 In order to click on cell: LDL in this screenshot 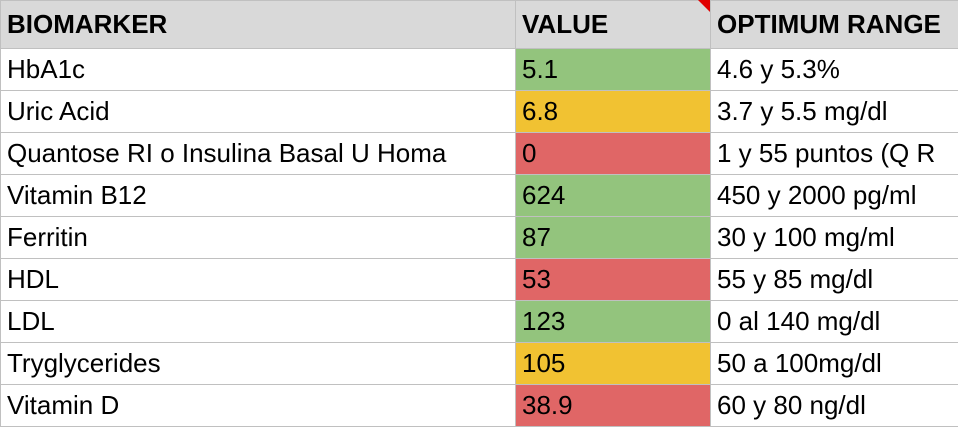, I will do `click(258, 321)`.